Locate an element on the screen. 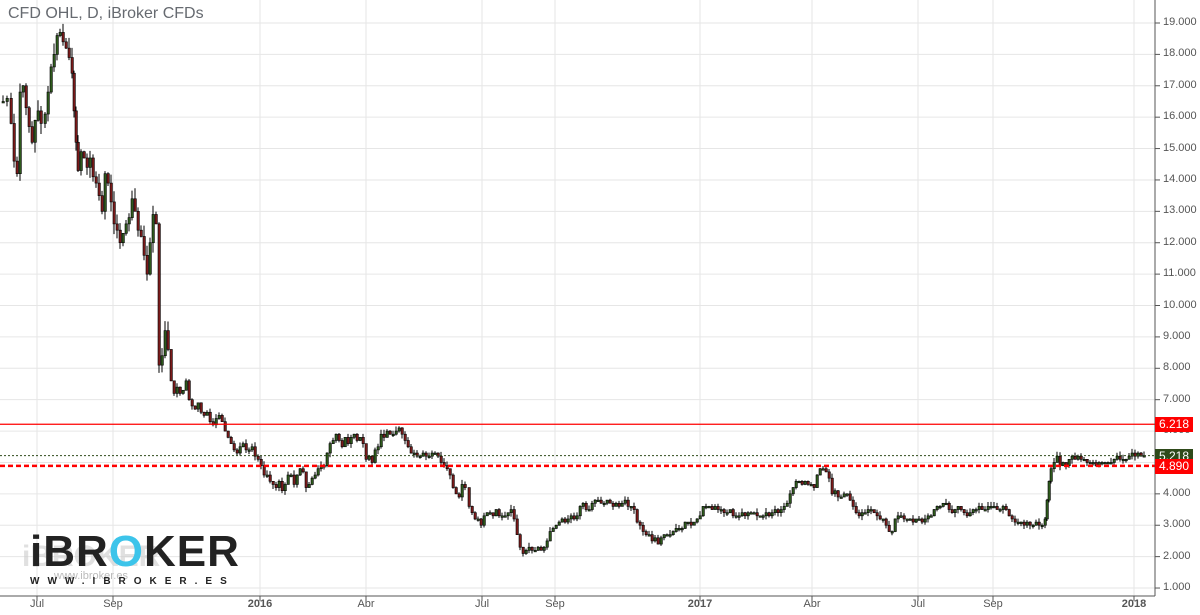  ibroker-logo: iBROKER WWW.IBROKER.ES is located at coordinates (135, 557).